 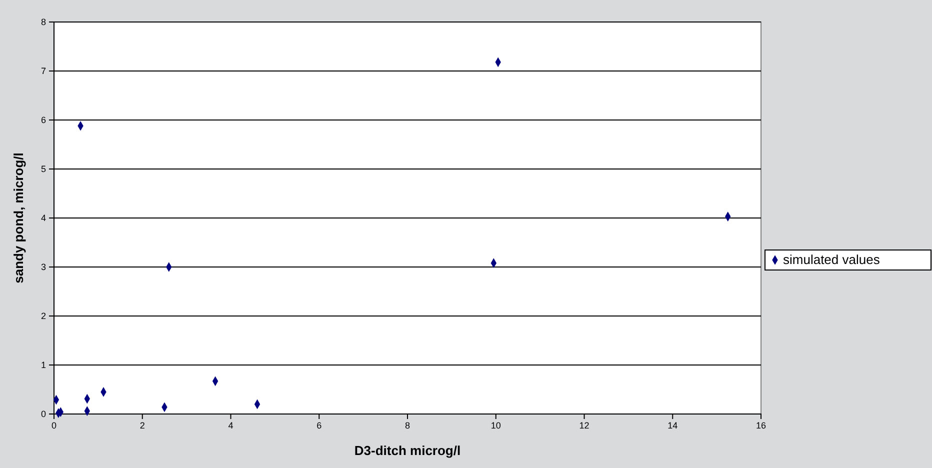 I want to click on y-axis-title: sandy pond, microg/l, so click(x=18, y=218).